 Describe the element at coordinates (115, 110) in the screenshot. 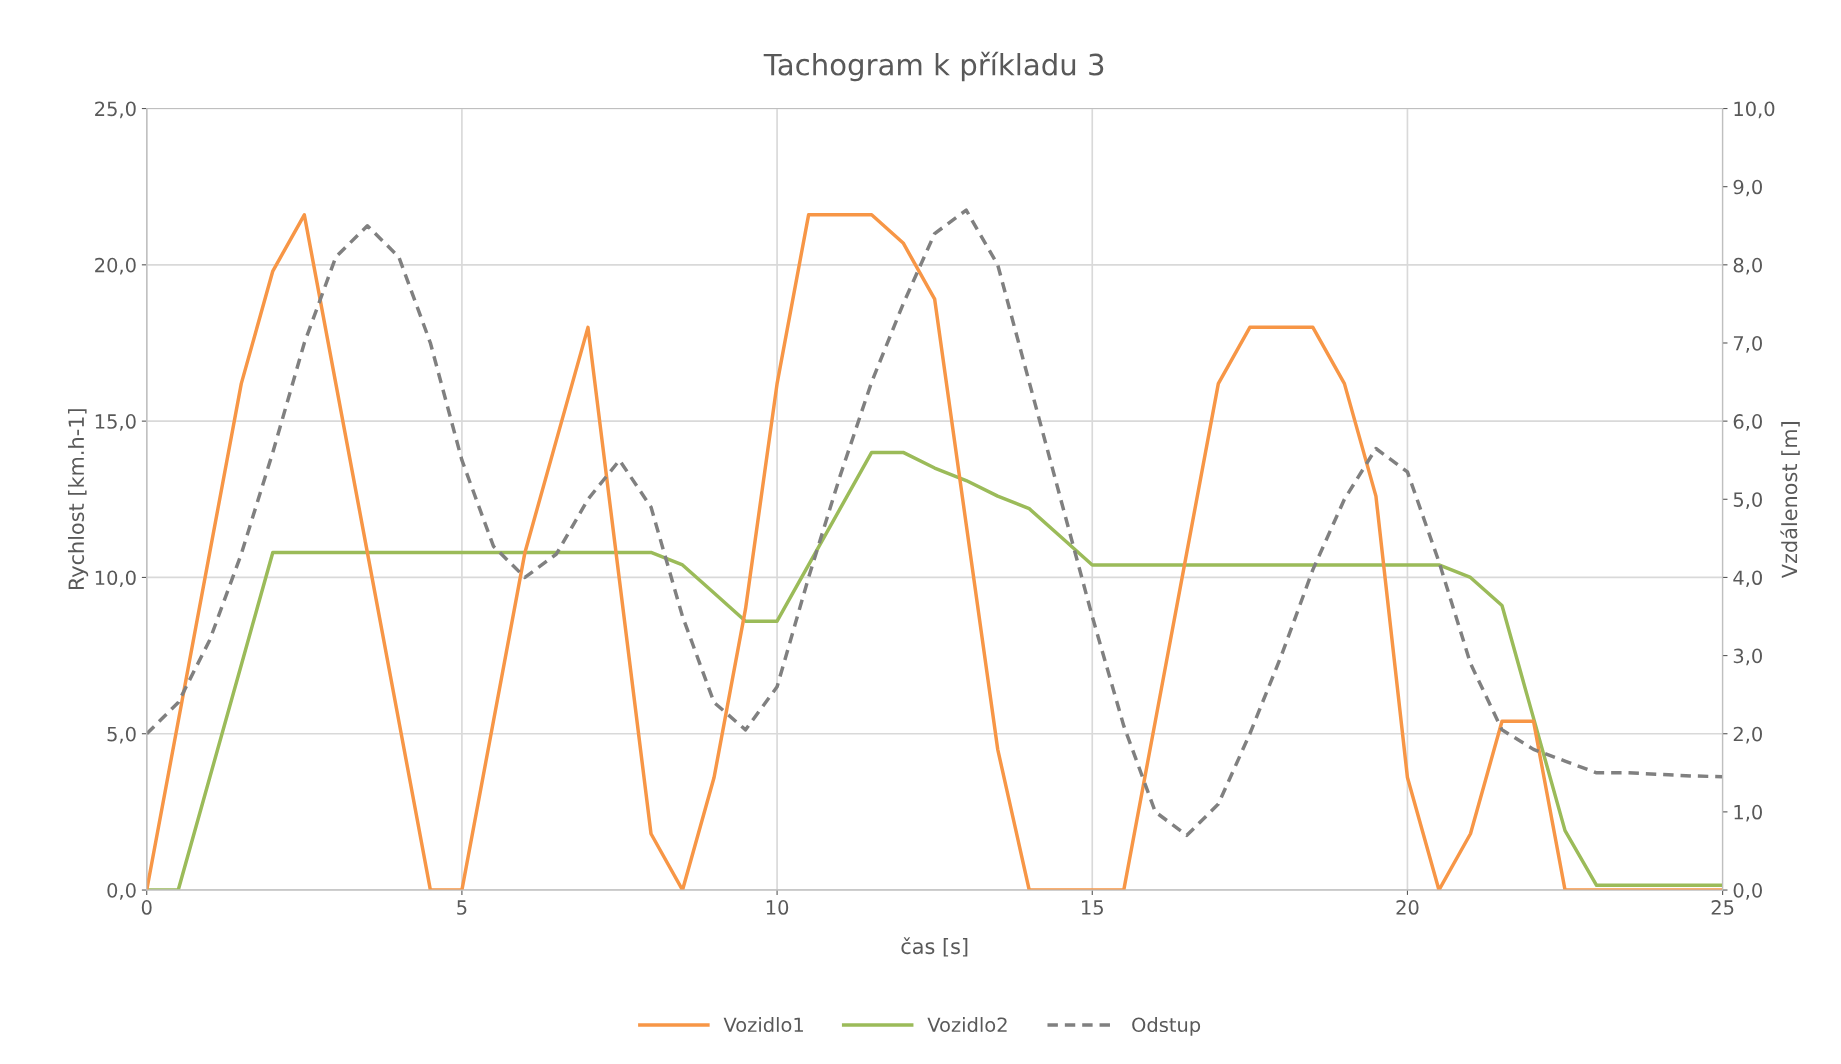

I see `y-tick-label: 25,0` at that location.